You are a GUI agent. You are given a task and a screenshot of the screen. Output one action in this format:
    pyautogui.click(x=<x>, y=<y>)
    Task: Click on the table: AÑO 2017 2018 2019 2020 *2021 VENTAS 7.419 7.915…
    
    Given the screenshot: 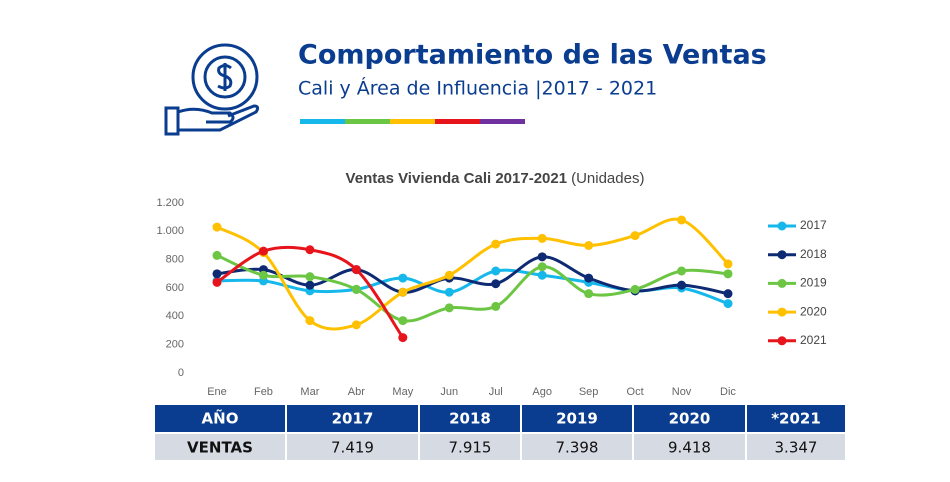 What is the action you would take?
    pyautogui.click(x=500, y=432)
    